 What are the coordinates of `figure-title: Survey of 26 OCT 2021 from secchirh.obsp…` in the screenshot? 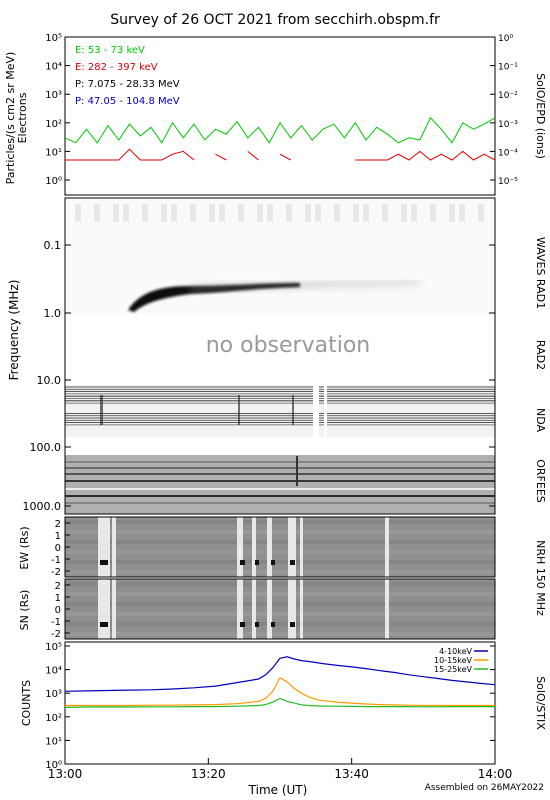 It's located at (275, 20).